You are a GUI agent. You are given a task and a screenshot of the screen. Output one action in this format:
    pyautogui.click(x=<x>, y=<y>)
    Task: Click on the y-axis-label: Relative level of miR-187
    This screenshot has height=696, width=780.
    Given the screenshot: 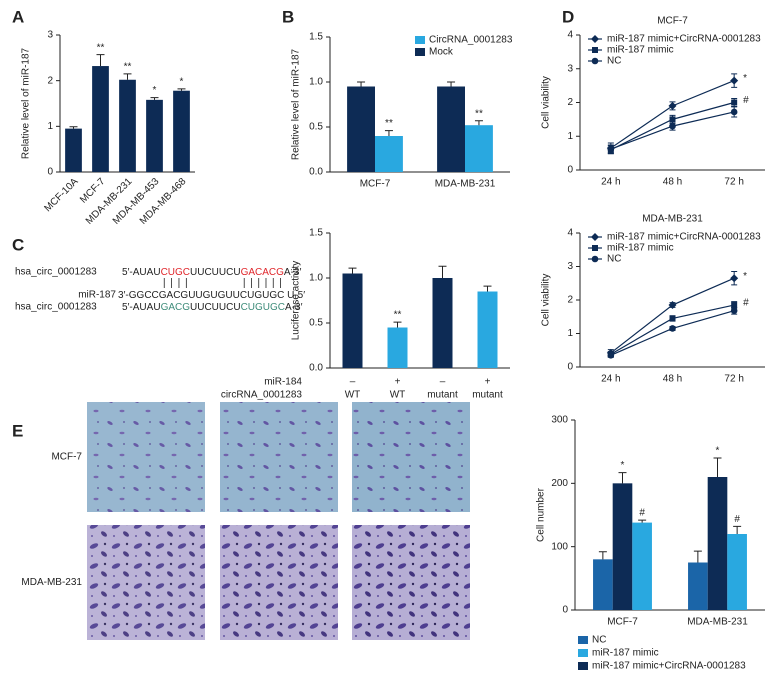 What is the action you would take?
    pyautogui.click(x=26, y=103)
    